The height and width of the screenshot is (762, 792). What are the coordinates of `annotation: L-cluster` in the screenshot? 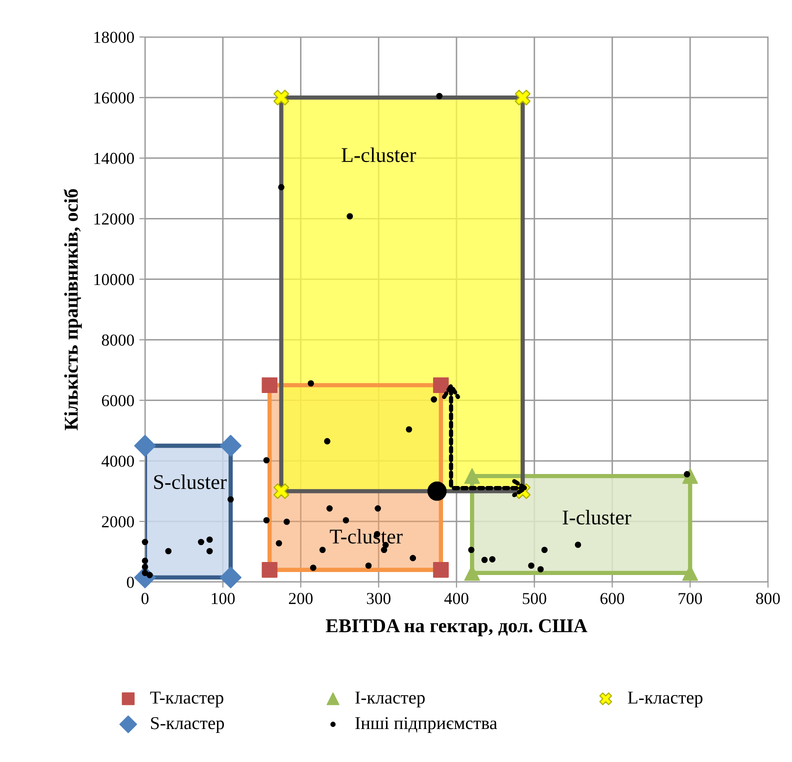 It's located at (379, 154).